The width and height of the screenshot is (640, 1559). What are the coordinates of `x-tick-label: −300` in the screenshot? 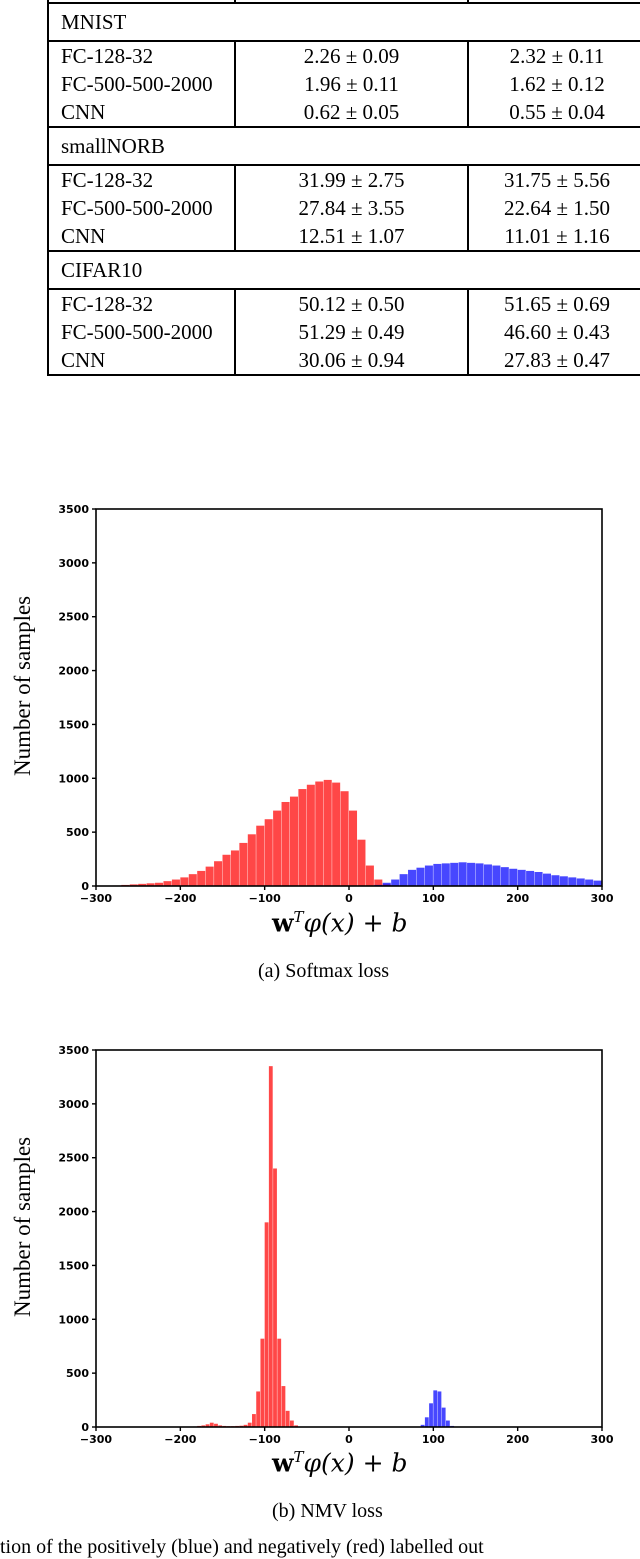 It's located at (96, 1439).